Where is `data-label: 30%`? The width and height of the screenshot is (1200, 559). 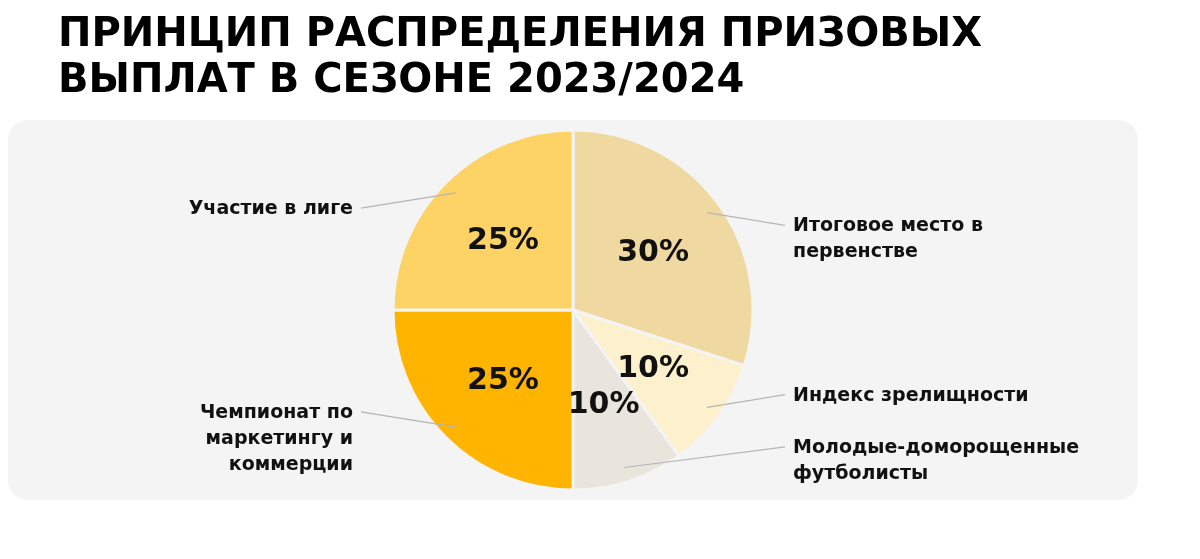 data-label: 30% is located at coordinates (653, 250).